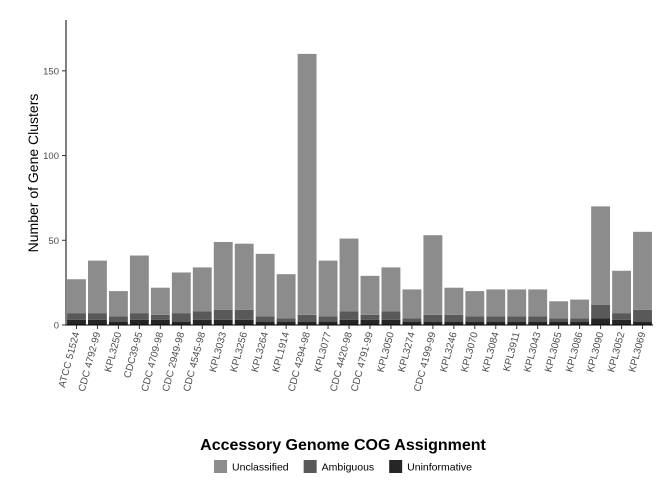 This screenshot has width=672, height=480. I want to click on legend-label-unclassified: Unclassified, so click(260, 468).